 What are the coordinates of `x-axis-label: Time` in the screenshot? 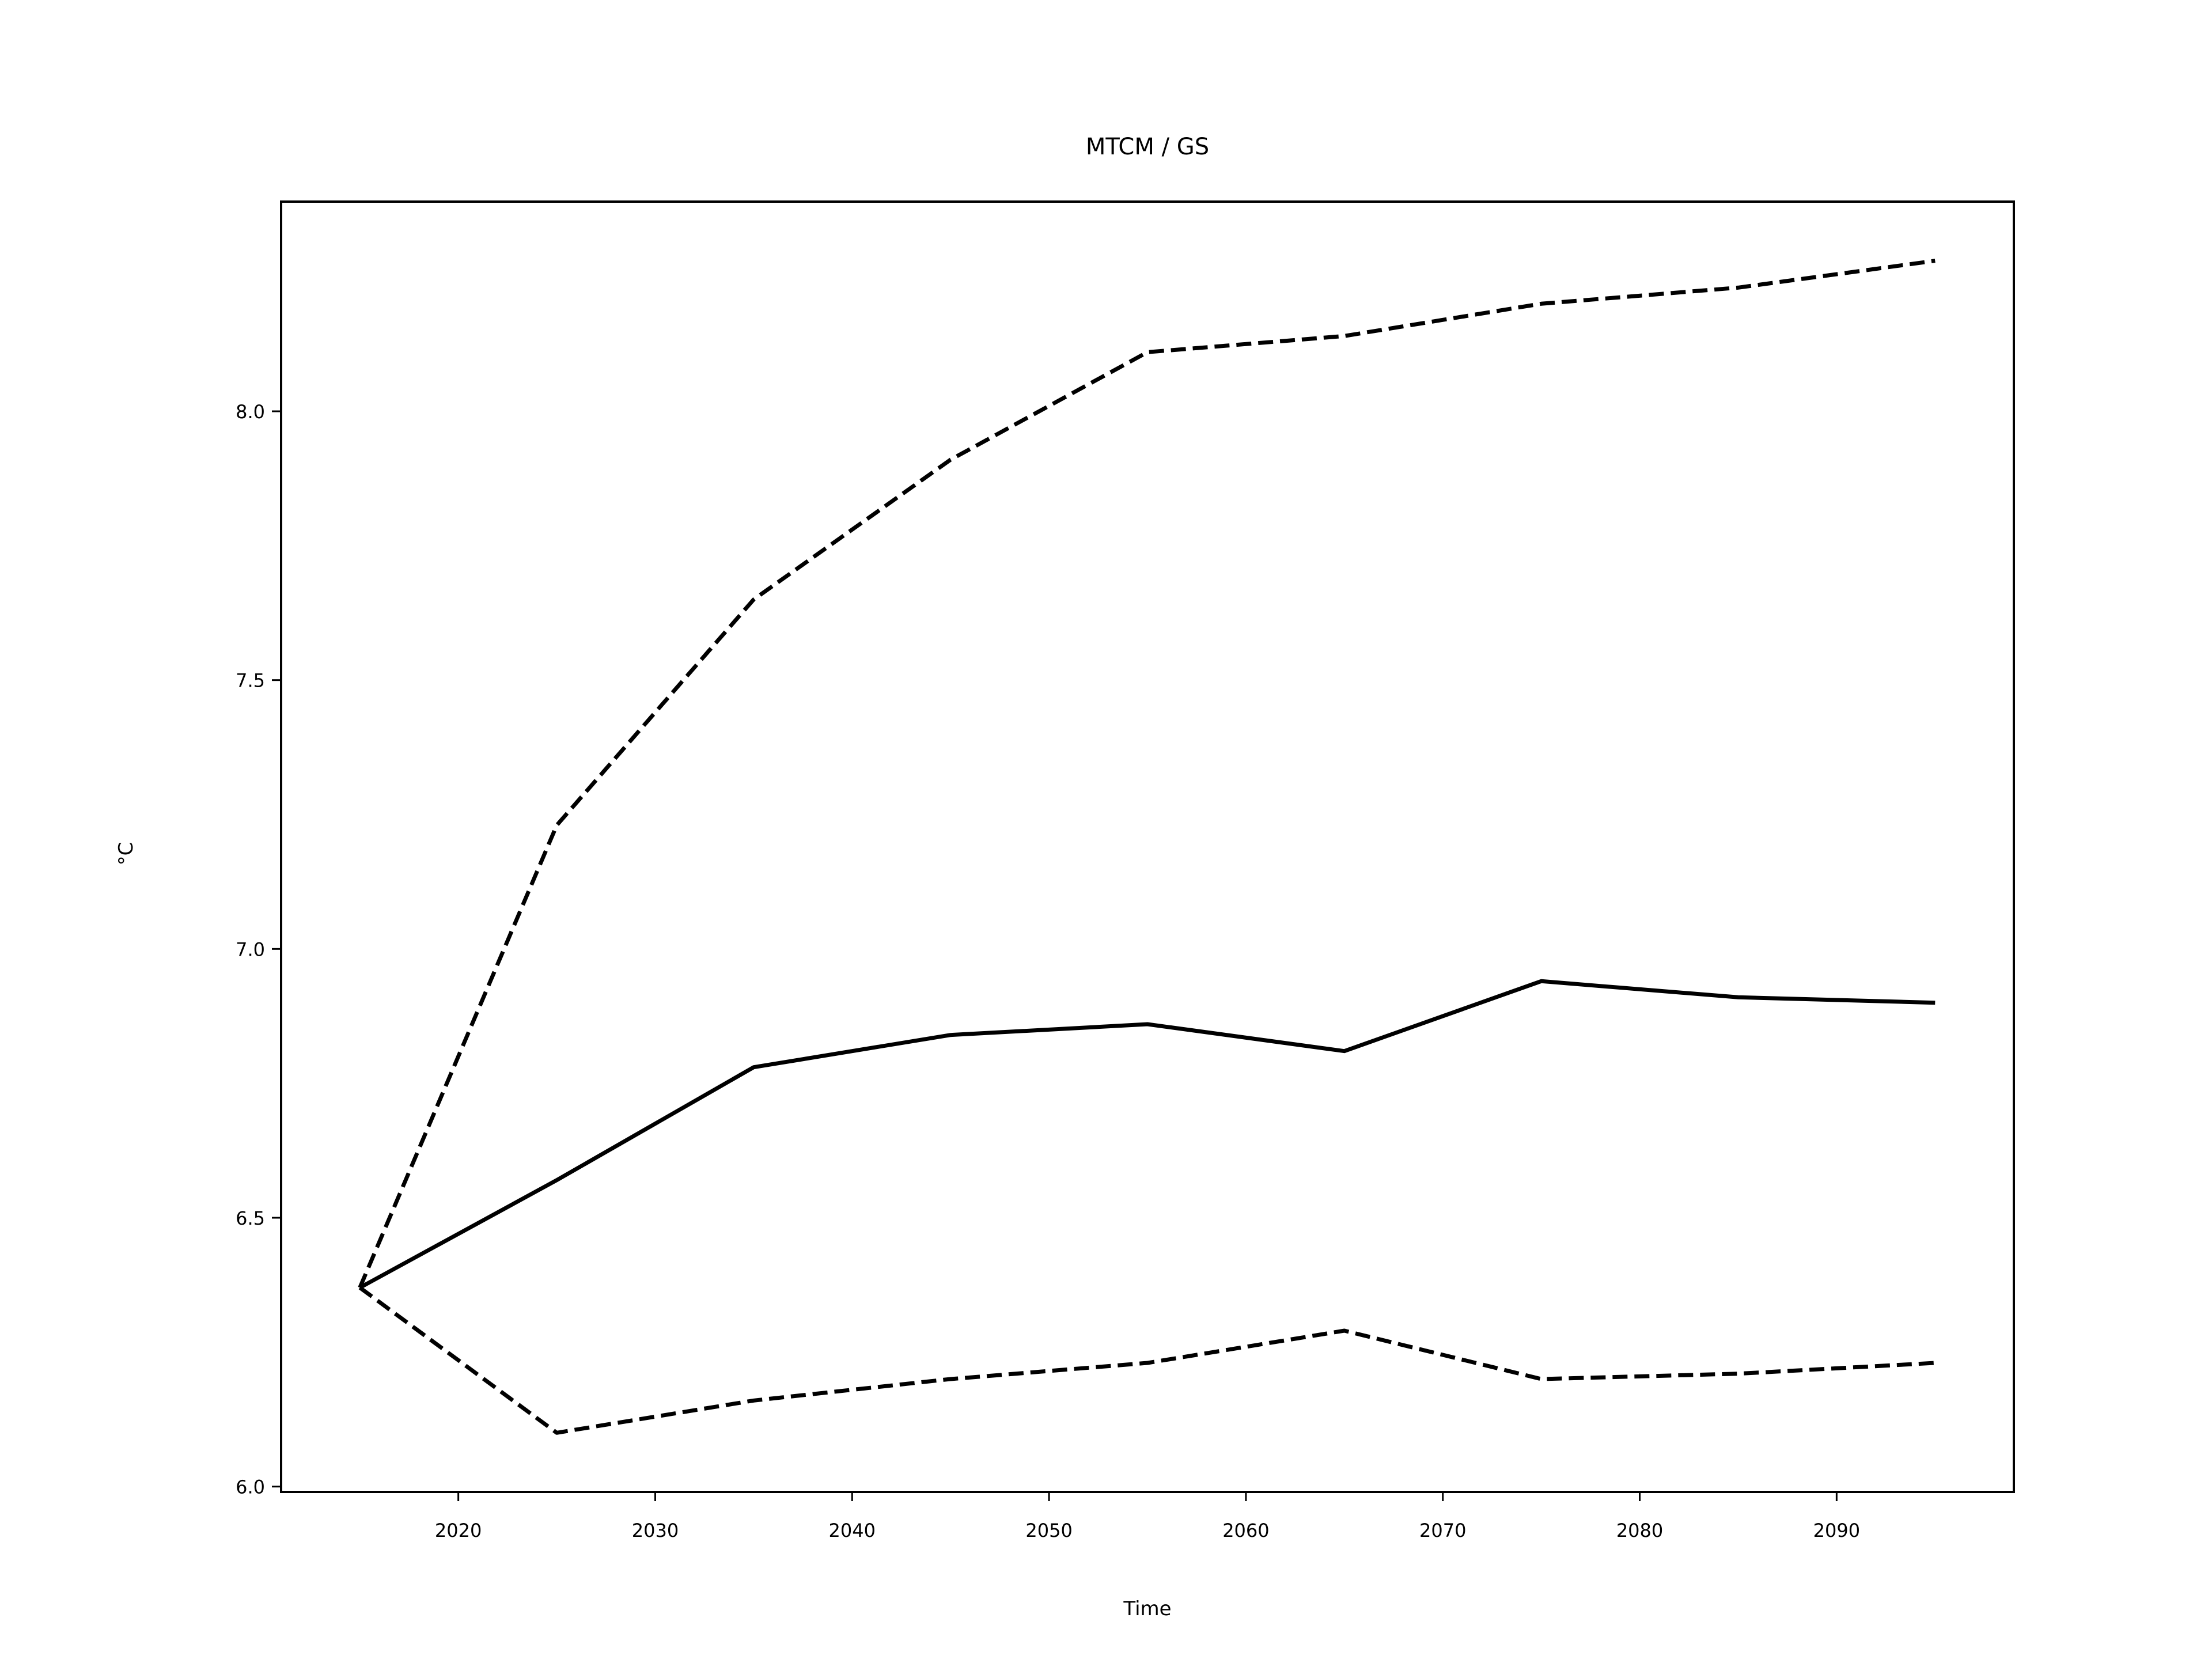 It's located at (1147, 1608).